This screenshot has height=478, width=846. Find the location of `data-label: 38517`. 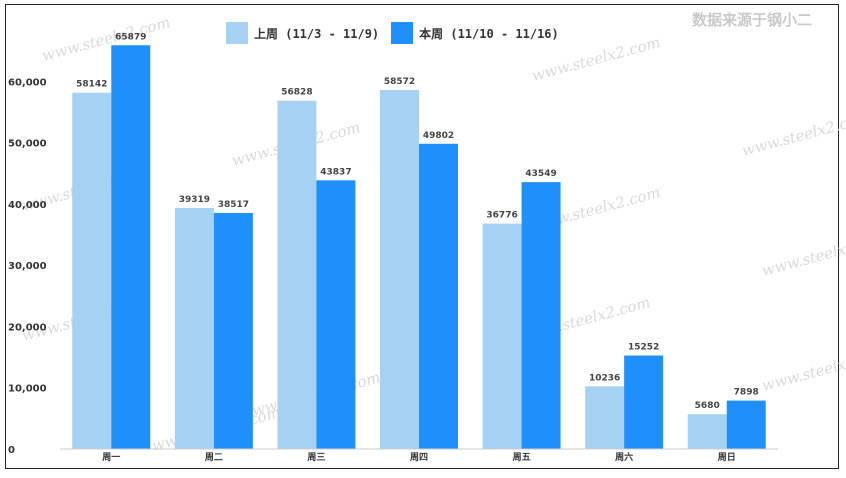

data-label: 38517 is located at coordinates (233, 205).